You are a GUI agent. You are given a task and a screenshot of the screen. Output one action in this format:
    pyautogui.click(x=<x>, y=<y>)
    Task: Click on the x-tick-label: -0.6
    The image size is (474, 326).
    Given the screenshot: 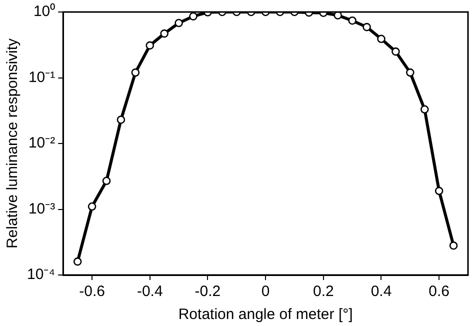 What is the action you would take?
    pyautogui.click(x=92, y=291)
    